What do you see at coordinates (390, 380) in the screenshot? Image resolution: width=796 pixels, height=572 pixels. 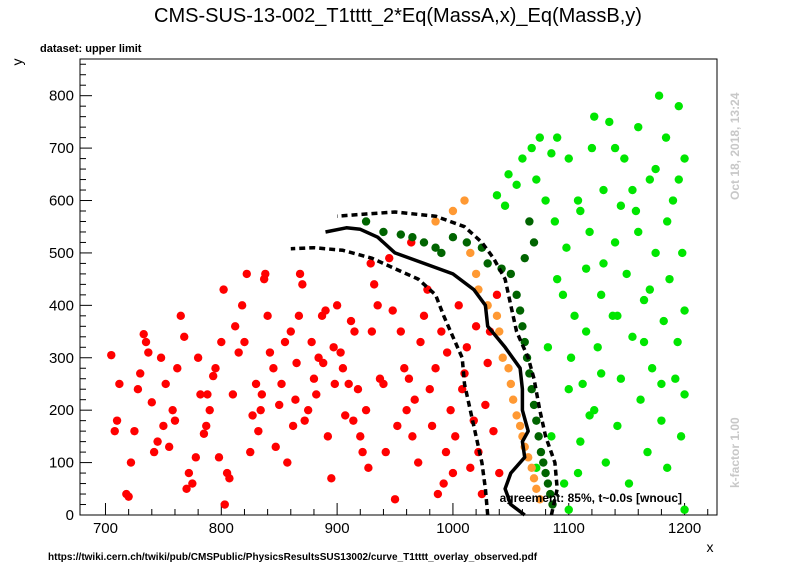 I see `observed-limit-band-curve` at bounding box center [390, 380].